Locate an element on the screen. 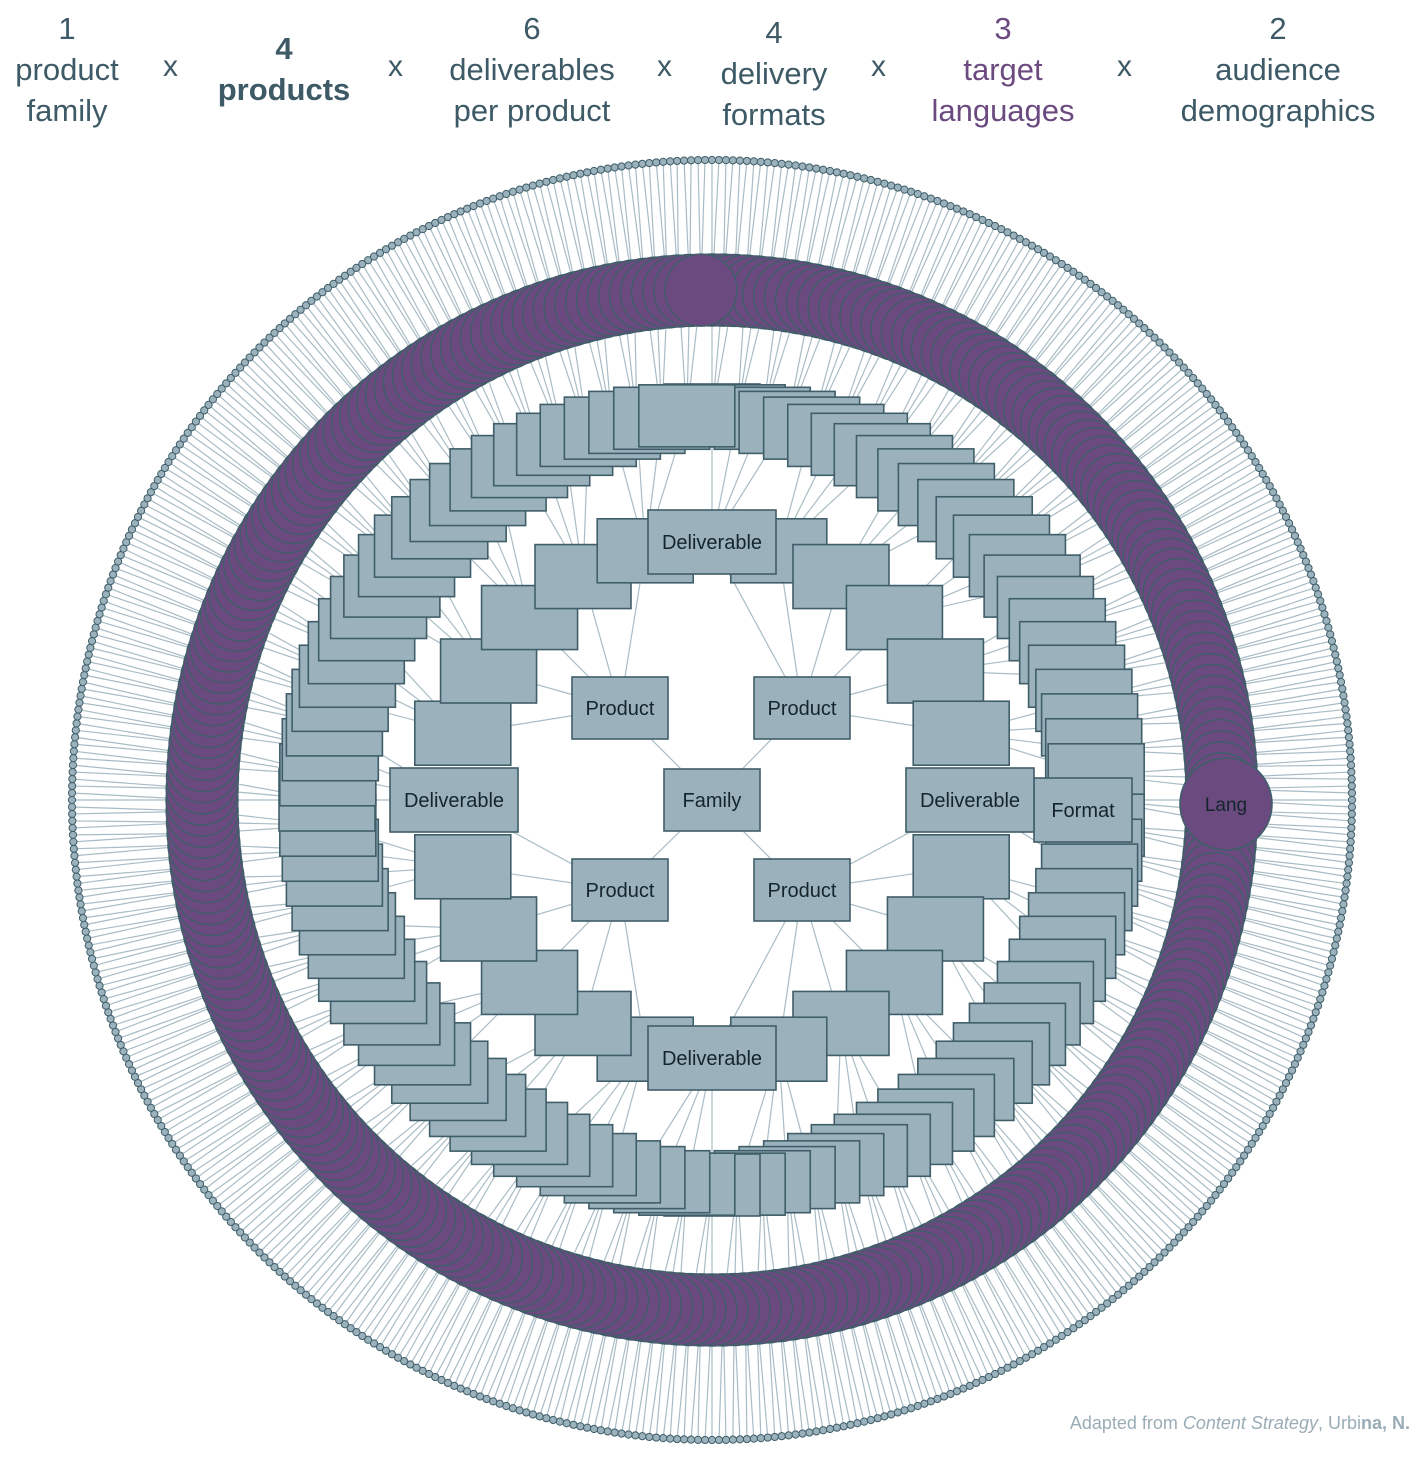 The height and width of the screenshot is (1458, 1424). factor-label: target is located at coordinates (1003, 69).